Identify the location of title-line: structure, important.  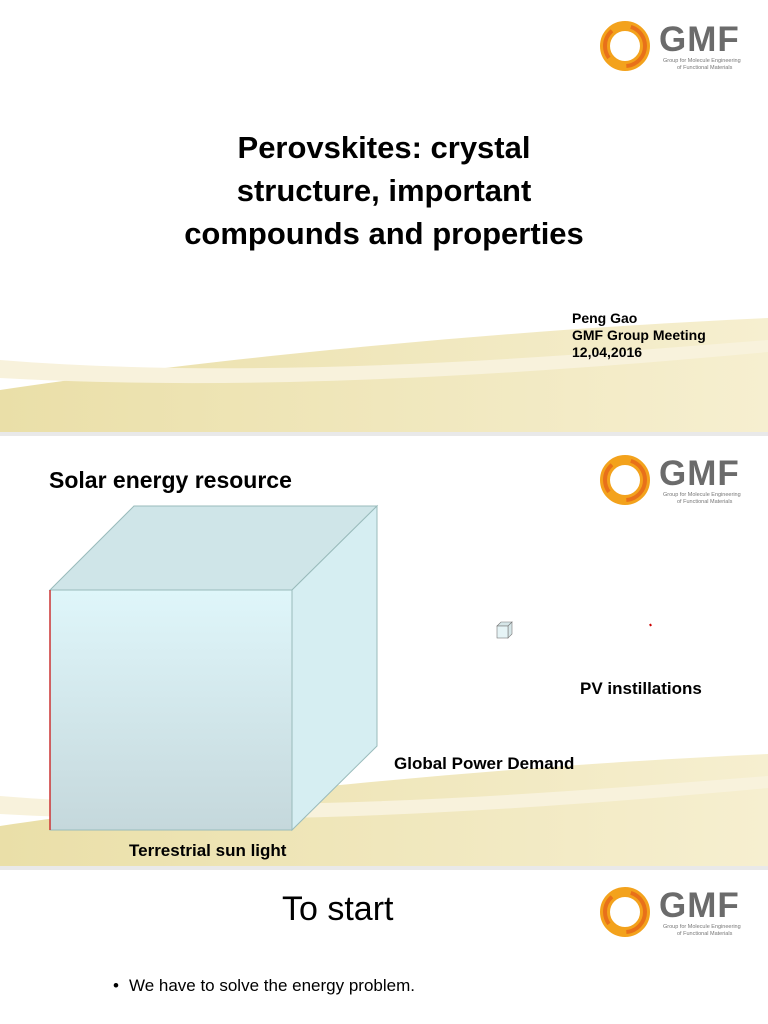
(384, 190).